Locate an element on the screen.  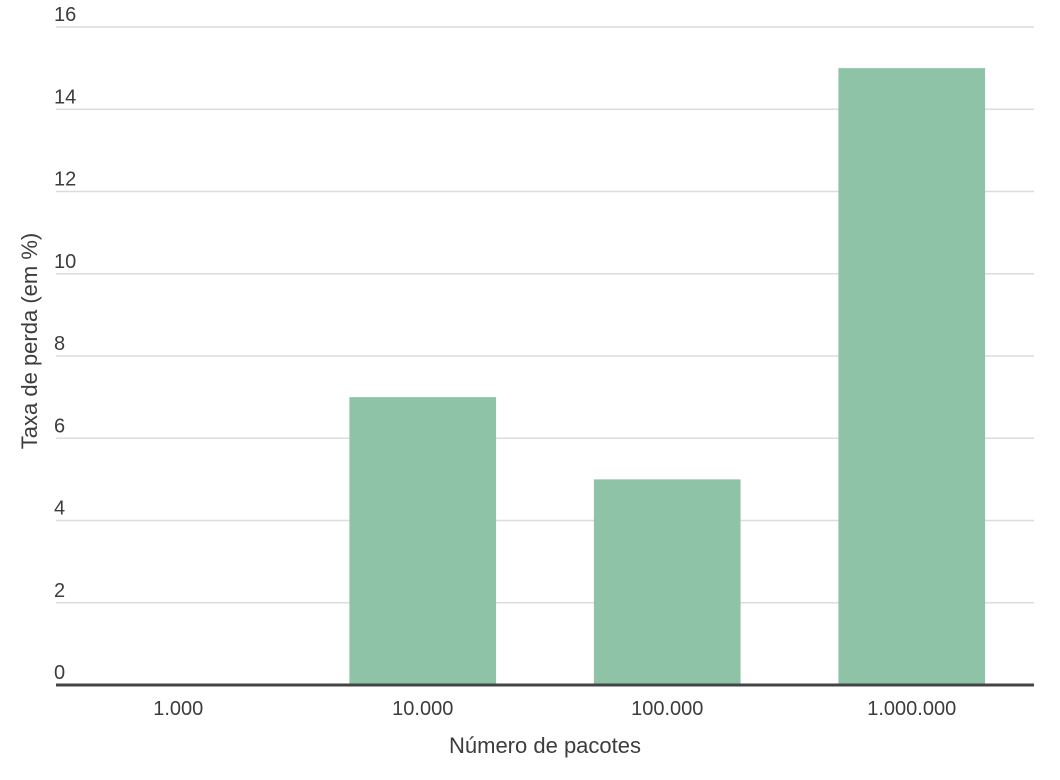
x-tick-label: 1.000 is located at coordinates (178, 709).